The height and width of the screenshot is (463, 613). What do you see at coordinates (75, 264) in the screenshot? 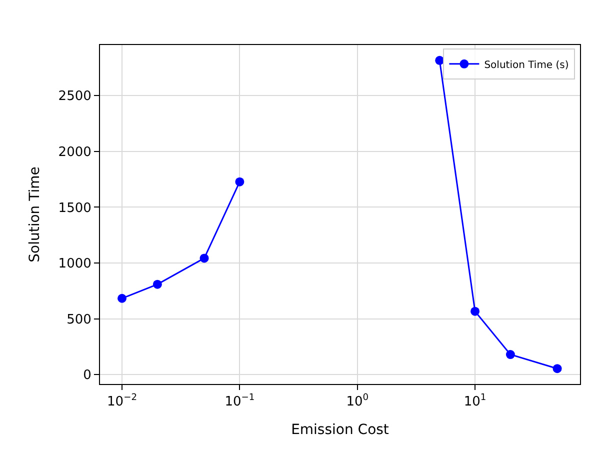
I see `y-tick-label: 1000` at bounding box center [75, 264].